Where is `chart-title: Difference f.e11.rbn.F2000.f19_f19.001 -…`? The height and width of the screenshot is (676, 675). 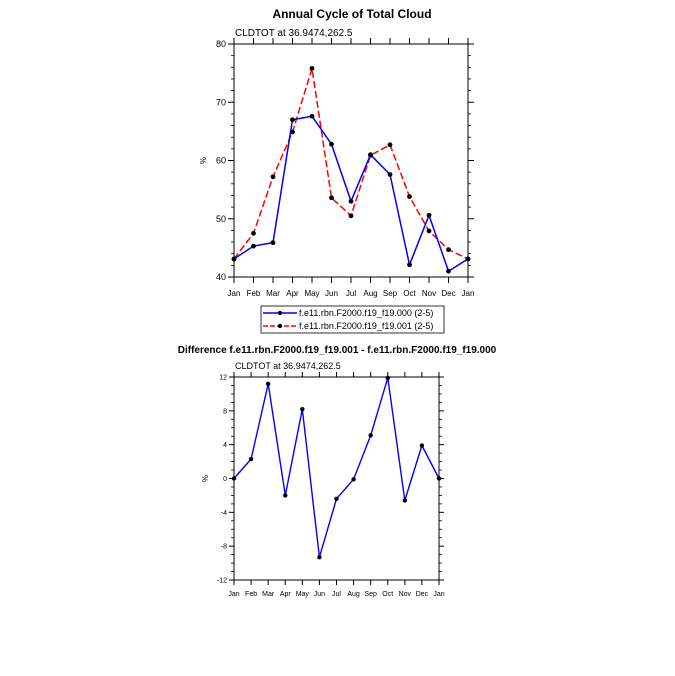
chart-title: Difference f.e11.rbn.F2000.f19_f19.001 -… is located at coordinates (337, 350).